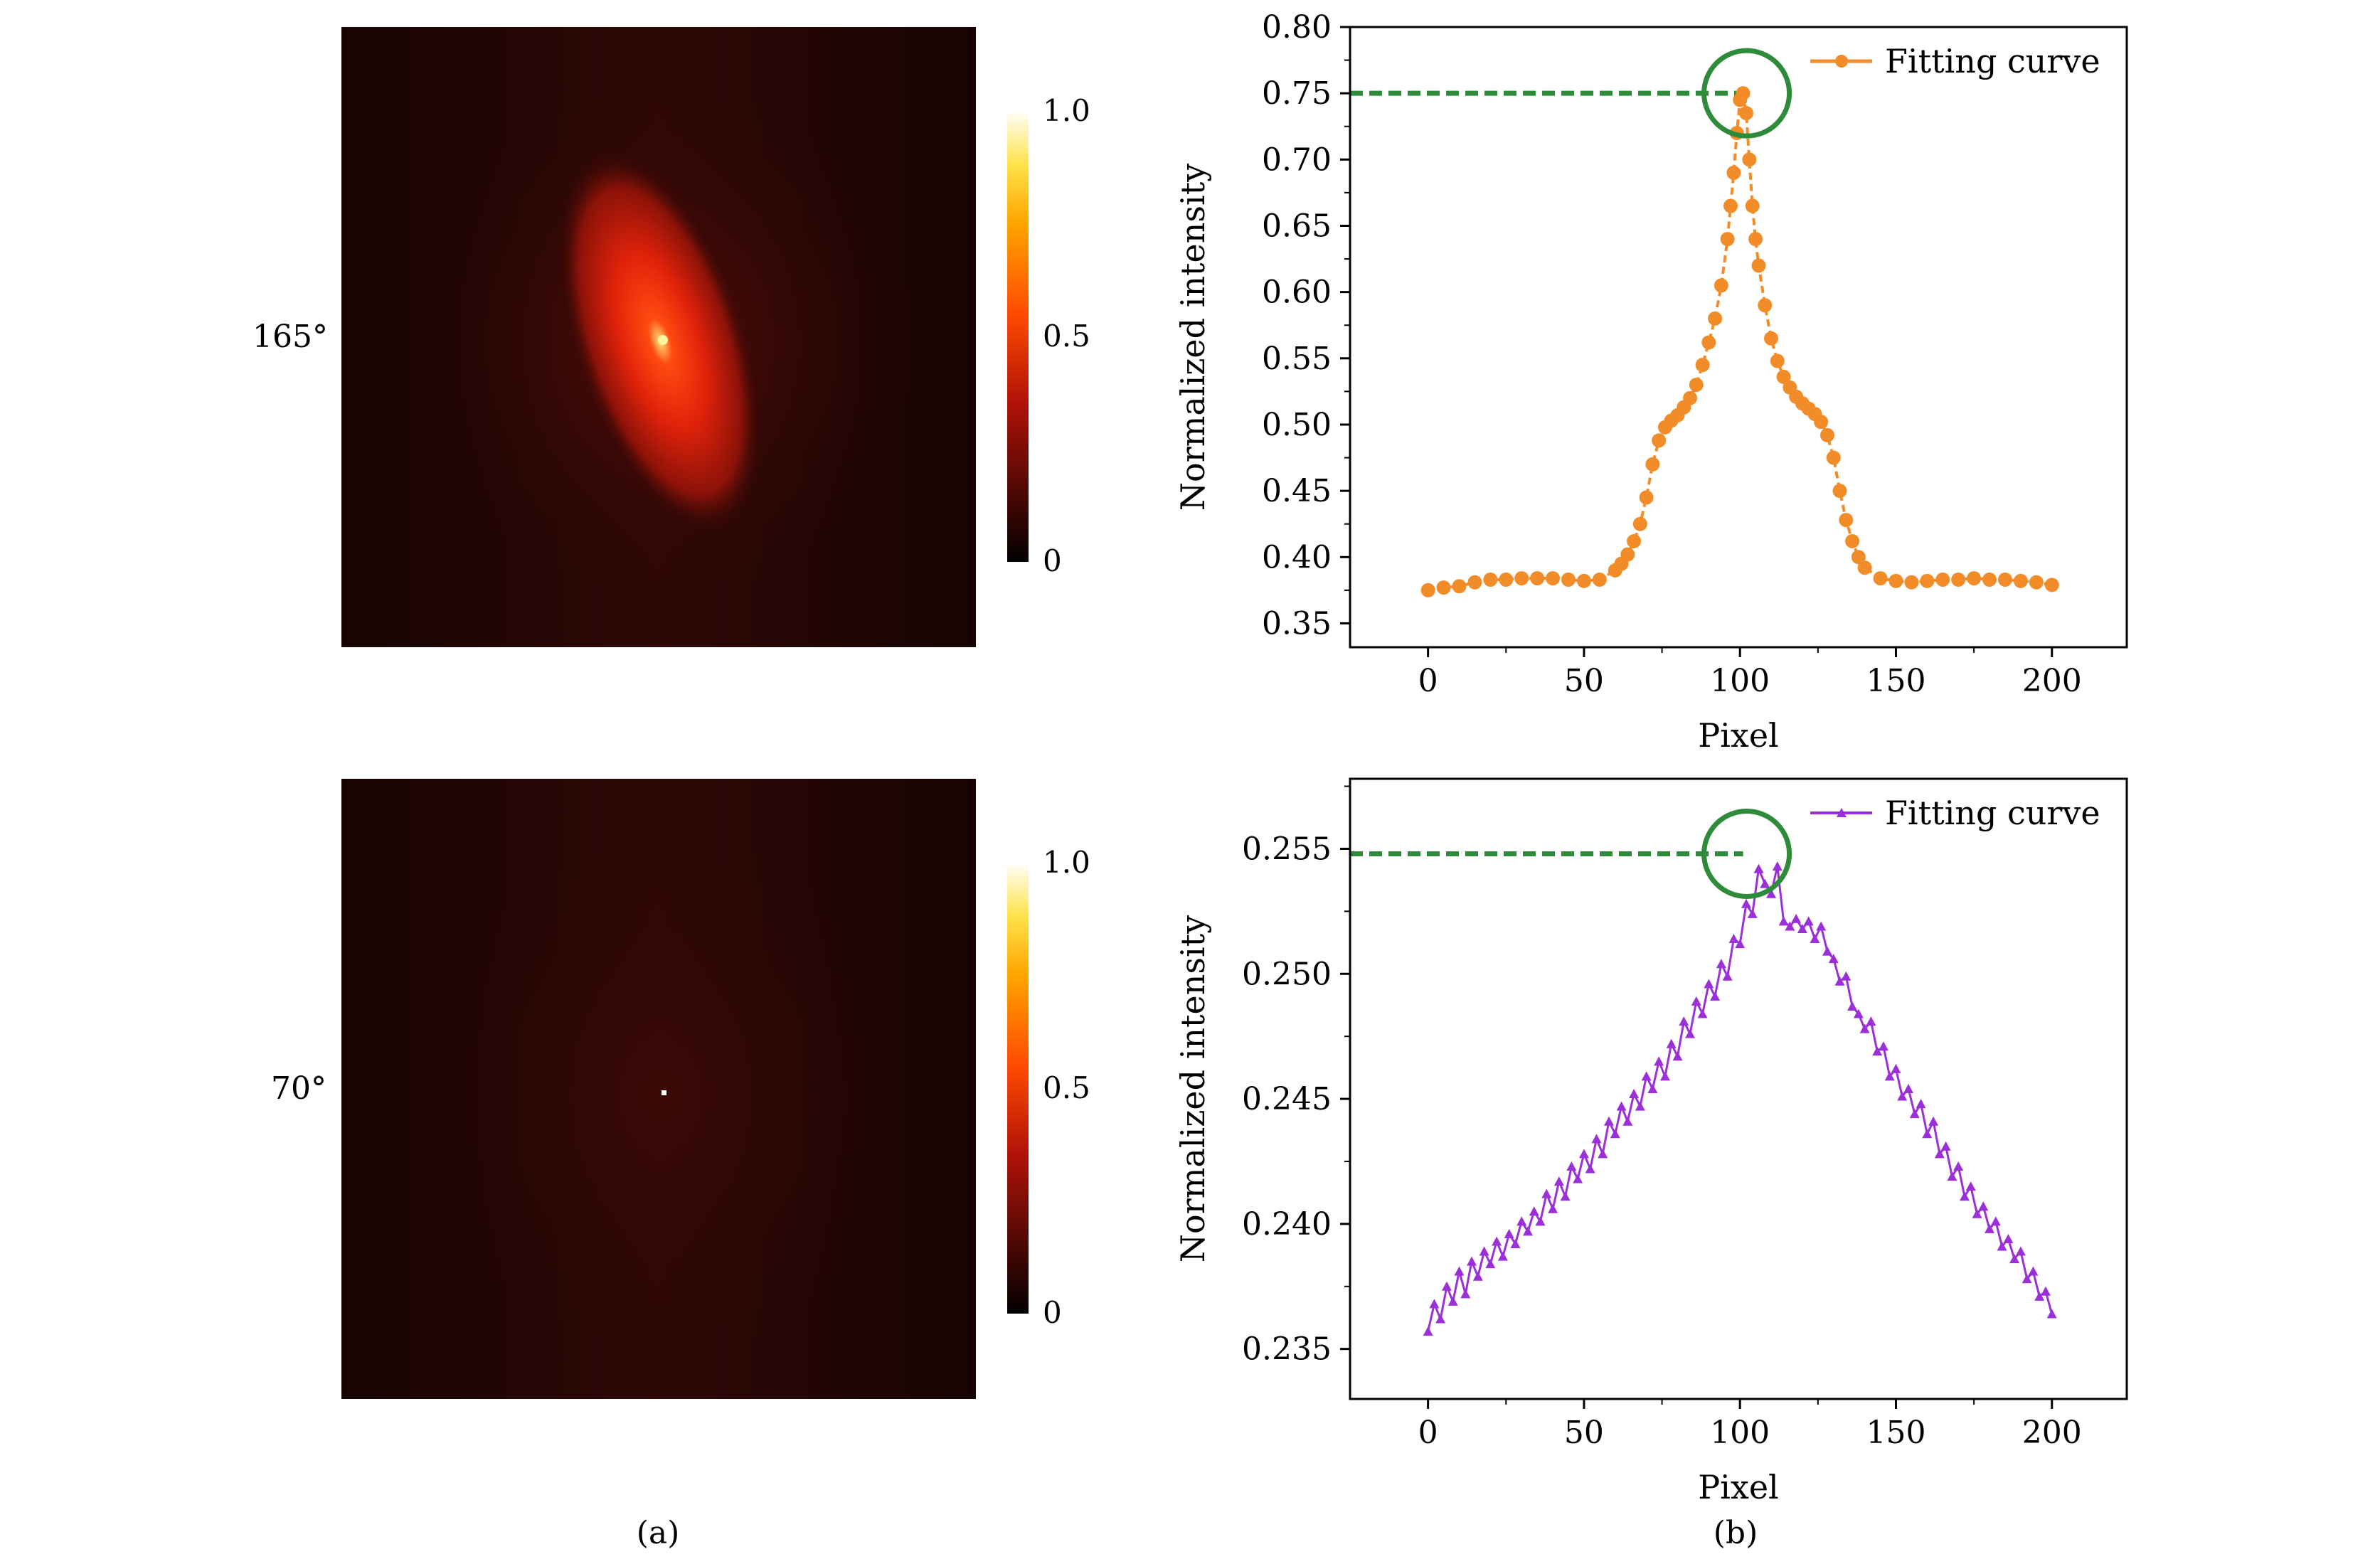 The width and height of the screenshot is (2380, 1554). I want to click on chart-purple-legend-label: Fitting curve, so click(1992, 813).